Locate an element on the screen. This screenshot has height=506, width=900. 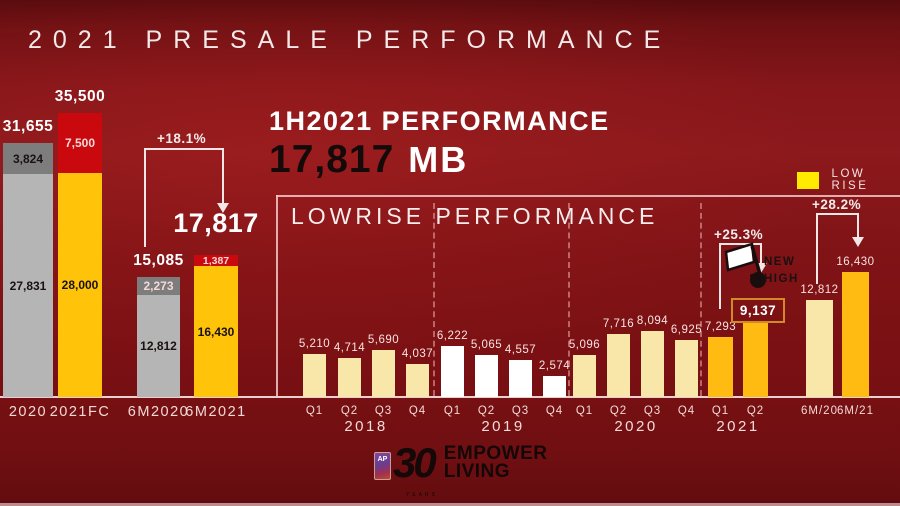
bracket-18-1-arrowhead is located at coordinates (223, 208).